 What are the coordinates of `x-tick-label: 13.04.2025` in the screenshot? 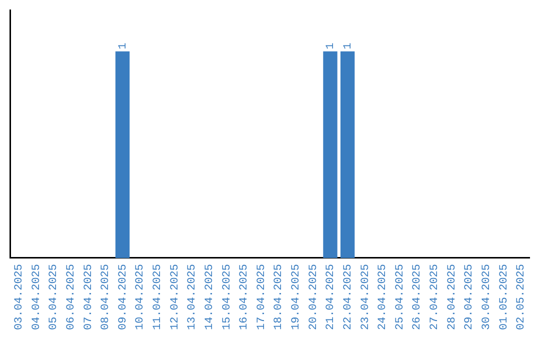 It's located at (192, 297).